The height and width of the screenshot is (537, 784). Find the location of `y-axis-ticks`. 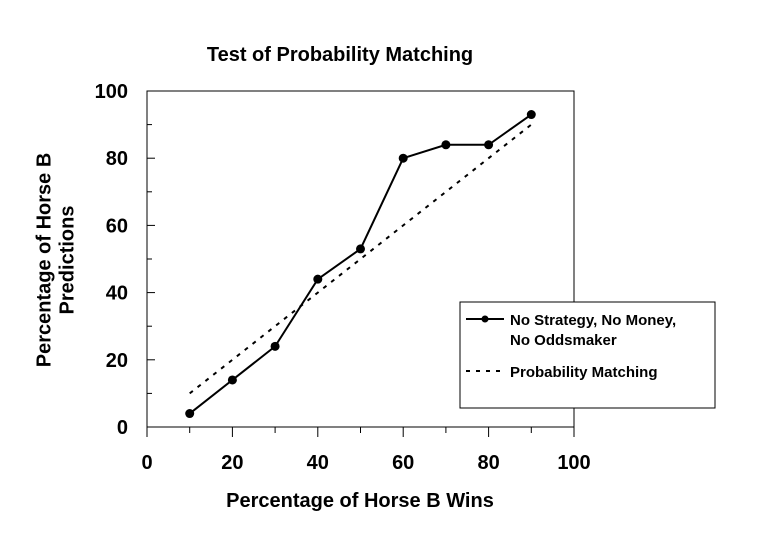

y-axis-ticks is located at coordinates (151, 259).